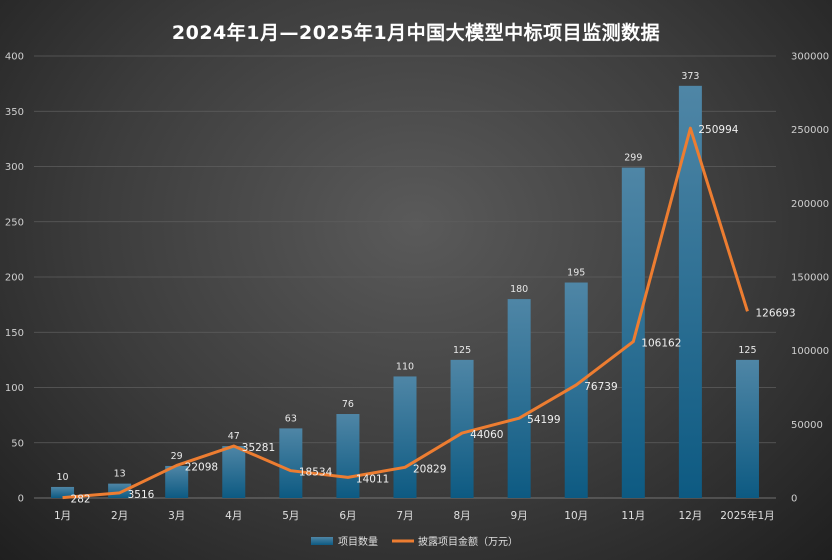 The width and height of the screenshot is (832, 560). Describe the element at coordinates (405, 366) in the screenshot. I see `bar-value-label: 110` at that location.